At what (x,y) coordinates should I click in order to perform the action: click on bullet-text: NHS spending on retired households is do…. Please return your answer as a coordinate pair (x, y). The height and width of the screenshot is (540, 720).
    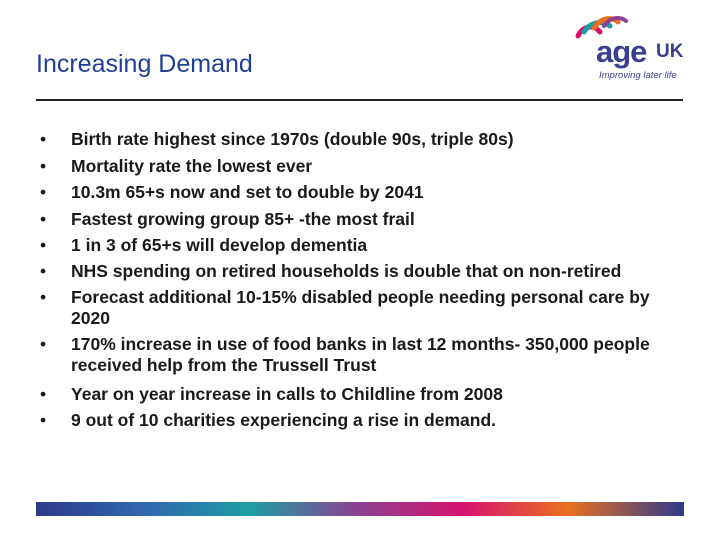
    Looking at the image, I should click on (346, 270).